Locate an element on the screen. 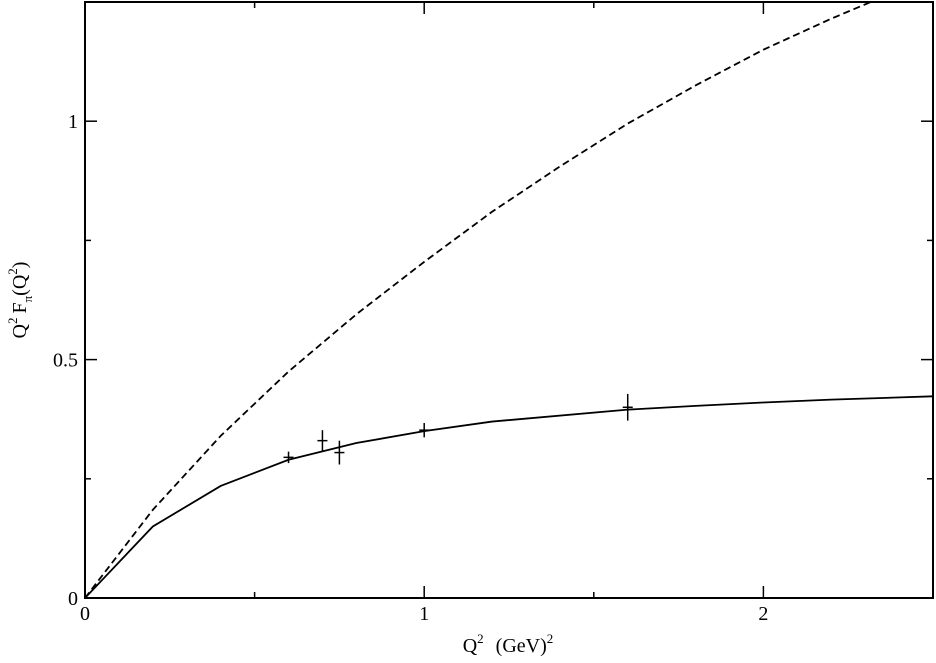 The image size is (936, 663). x-tick-label: 0 is located at coordinates (85, 614).